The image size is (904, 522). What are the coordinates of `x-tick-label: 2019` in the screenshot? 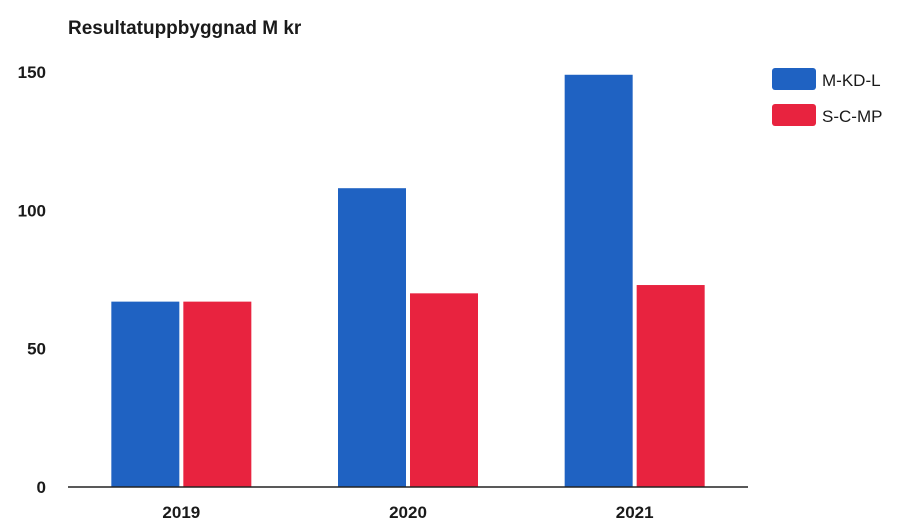 It's located at (181, 512).